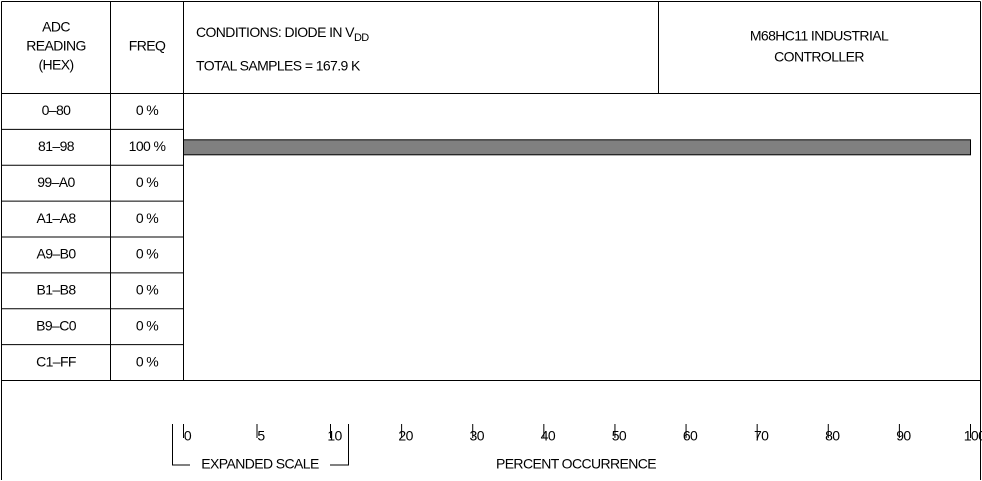  I want to click on category-label: A9–B0, so click(56, 254).